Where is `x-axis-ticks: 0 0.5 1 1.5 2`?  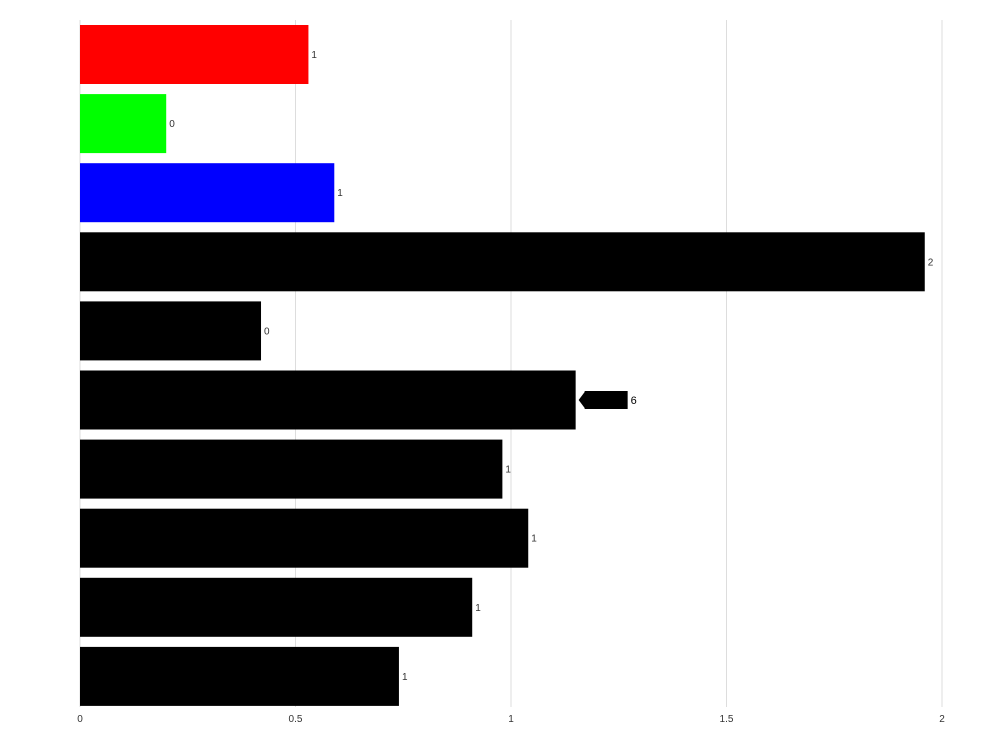
x-axis-ticks: 0 0.5 1 1.5 2 is located at coordinates (511, 719).